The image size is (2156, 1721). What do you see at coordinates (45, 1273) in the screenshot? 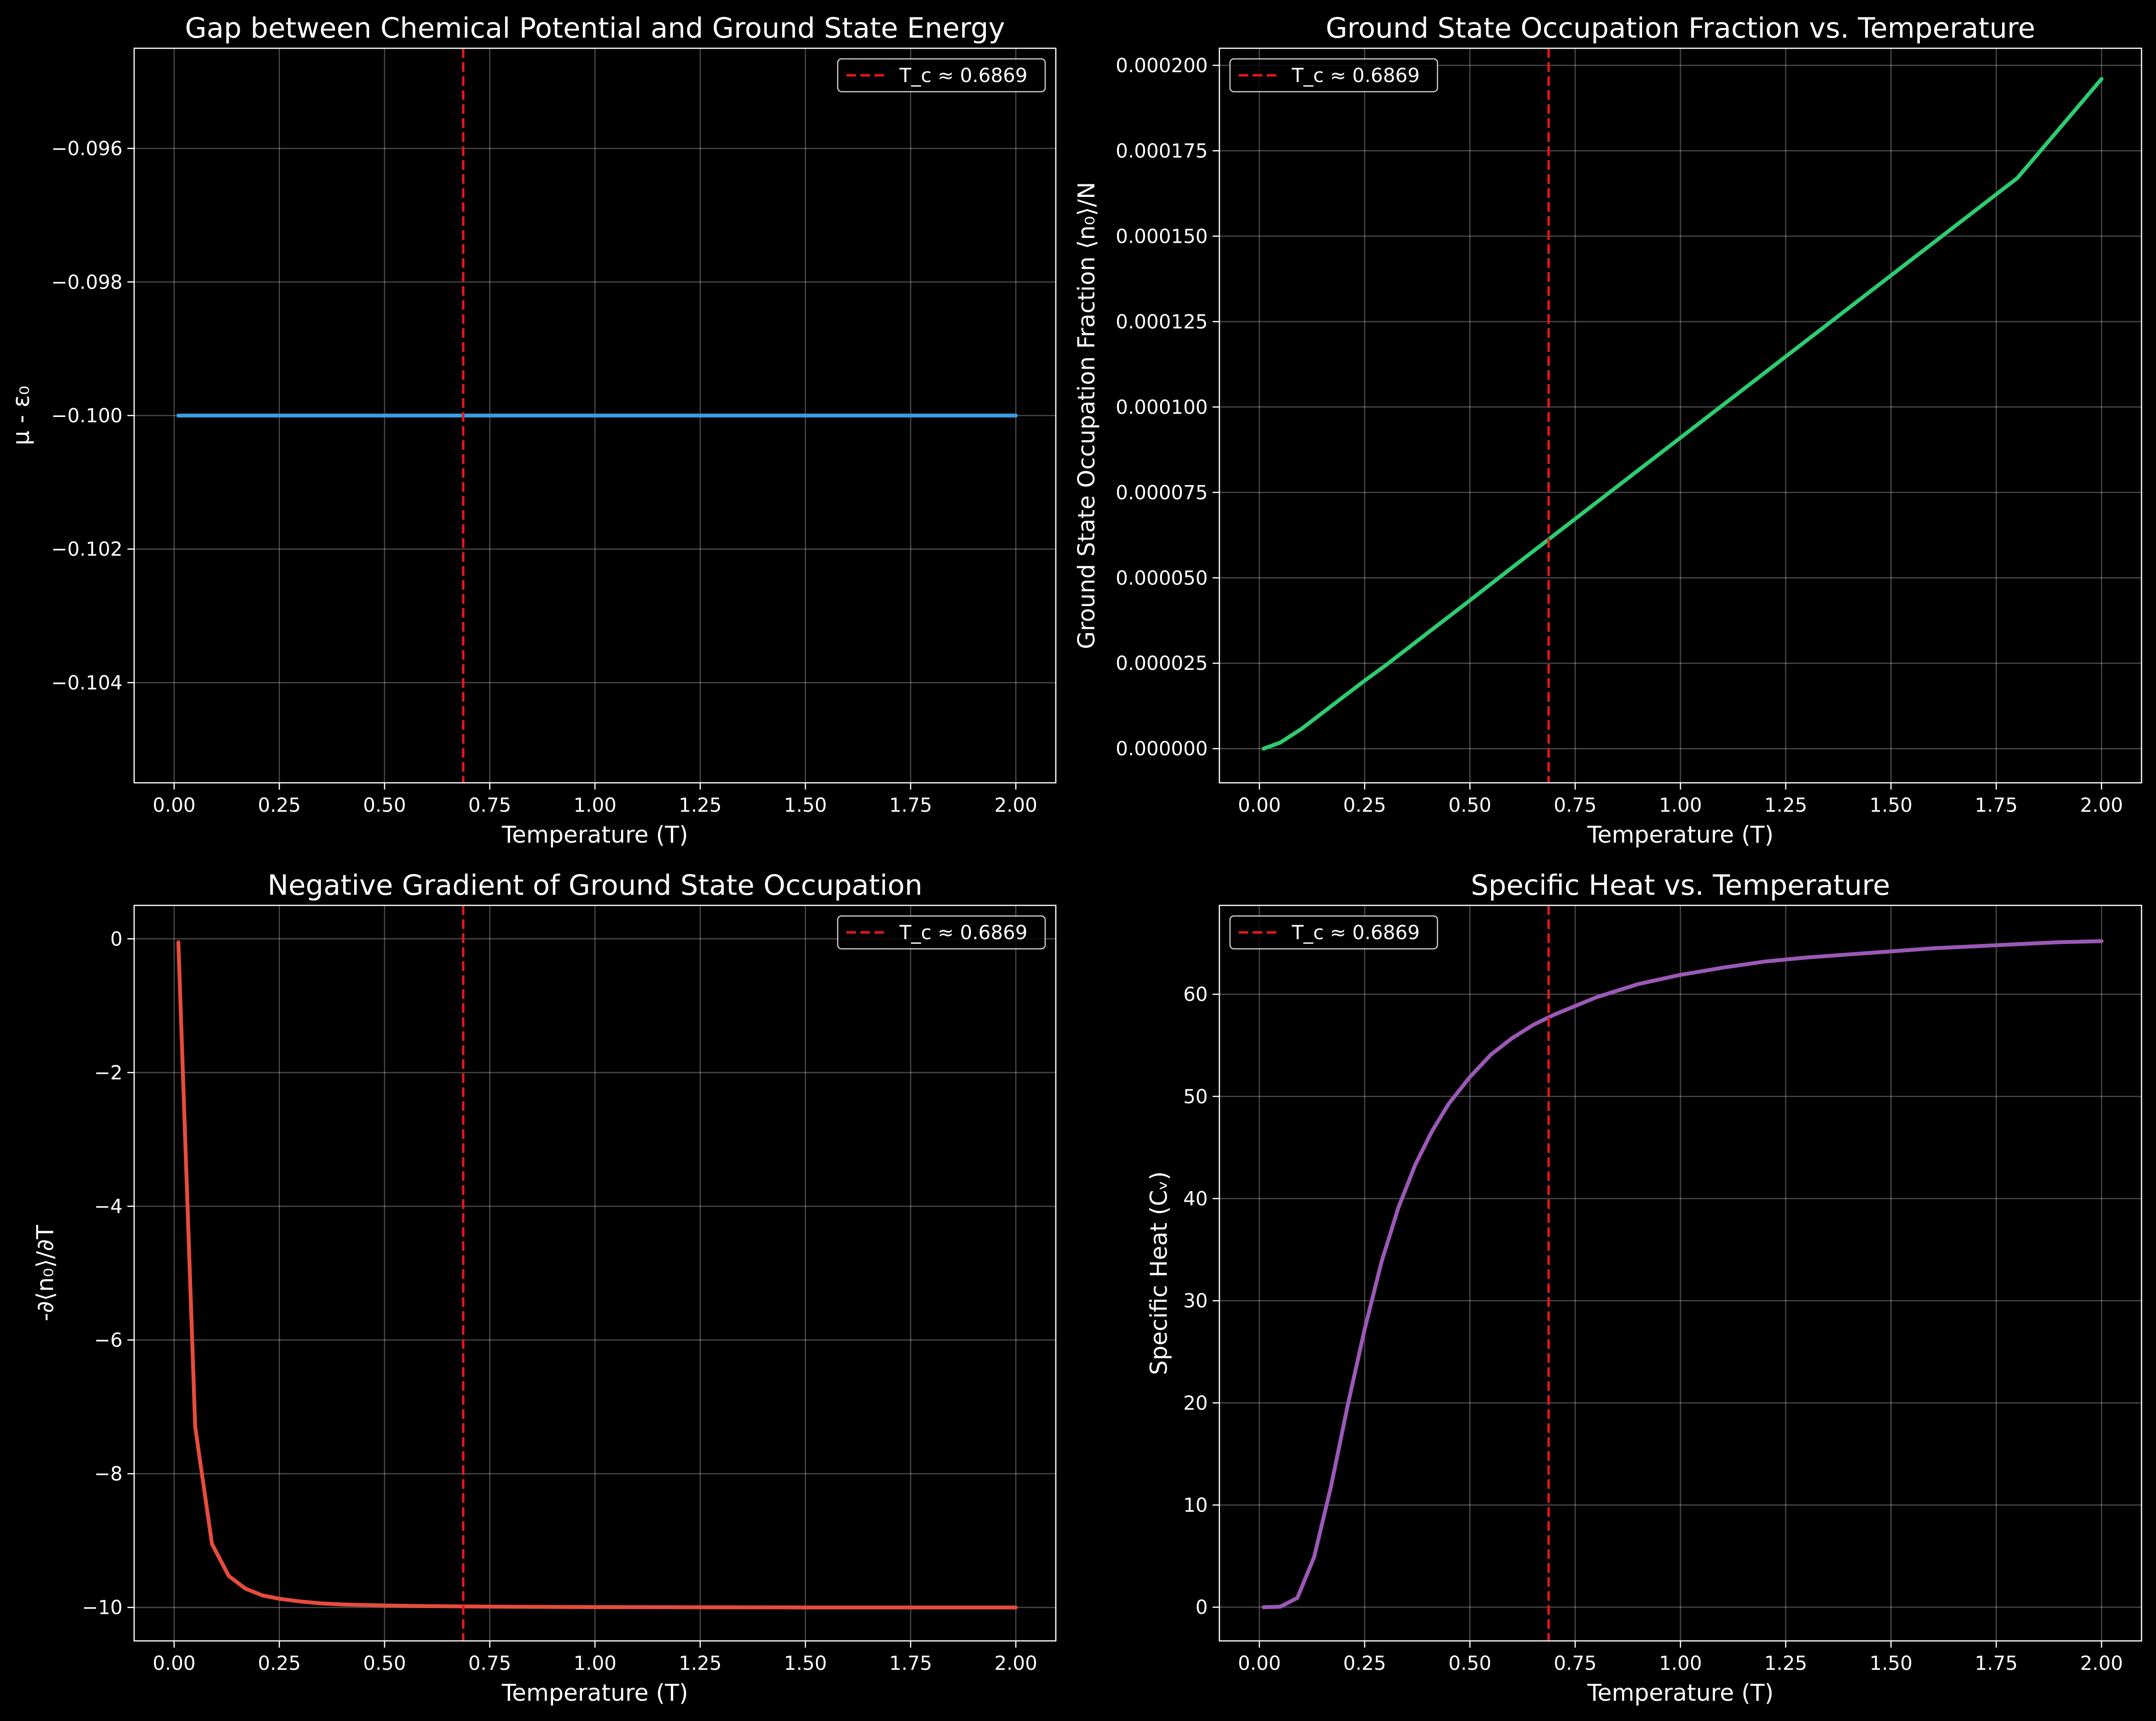
I see `y-axis-label: -∂⟨n₀⟩/∂T` at bounding box center [45, 1273].